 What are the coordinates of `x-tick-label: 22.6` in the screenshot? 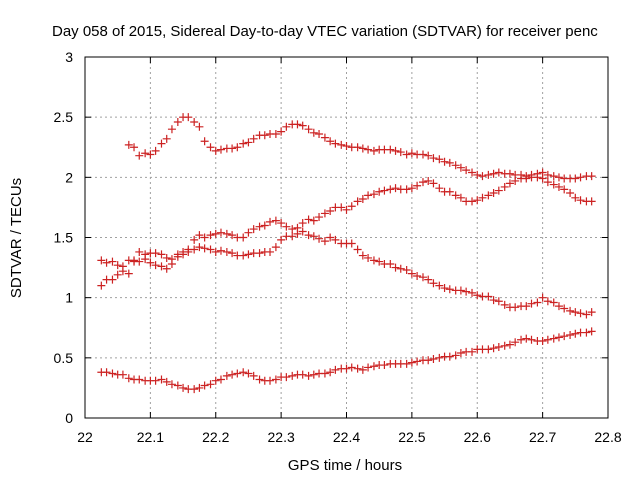 It's located at (477, 437).